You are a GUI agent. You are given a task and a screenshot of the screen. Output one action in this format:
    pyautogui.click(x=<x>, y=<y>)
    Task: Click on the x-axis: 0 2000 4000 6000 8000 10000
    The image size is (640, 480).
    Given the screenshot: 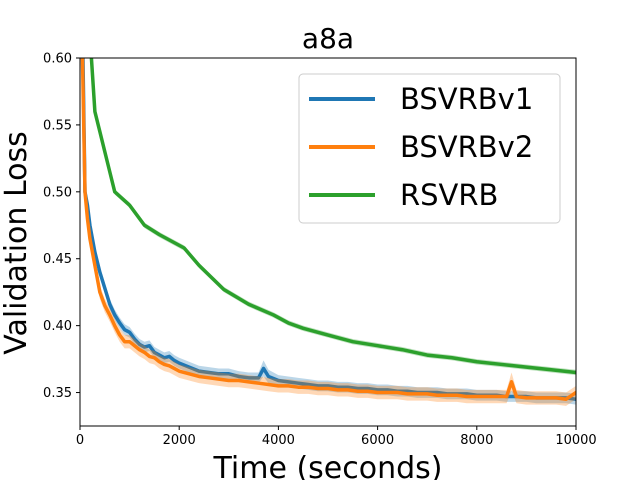 What is the action you would take?
    pyautogui.click(x=336, y=437)
    